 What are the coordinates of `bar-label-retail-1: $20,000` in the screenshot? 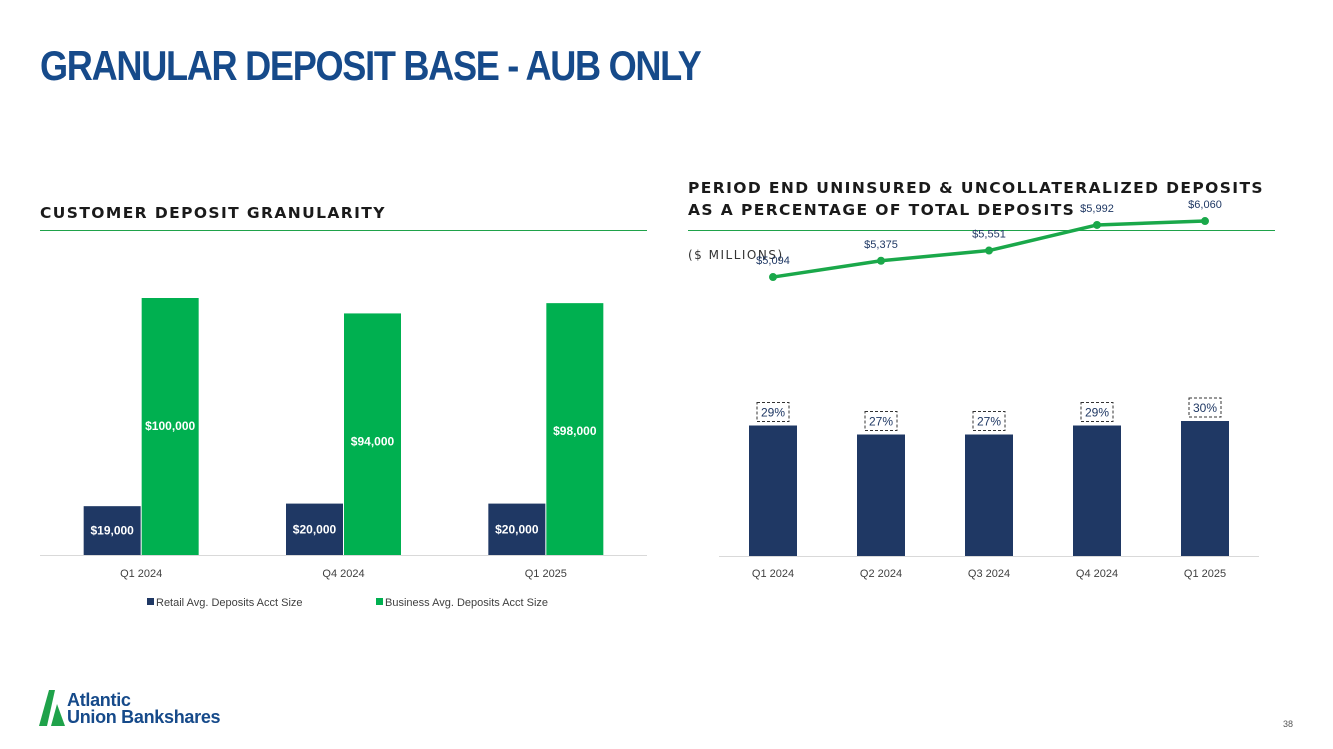 It's located at (315, 529).